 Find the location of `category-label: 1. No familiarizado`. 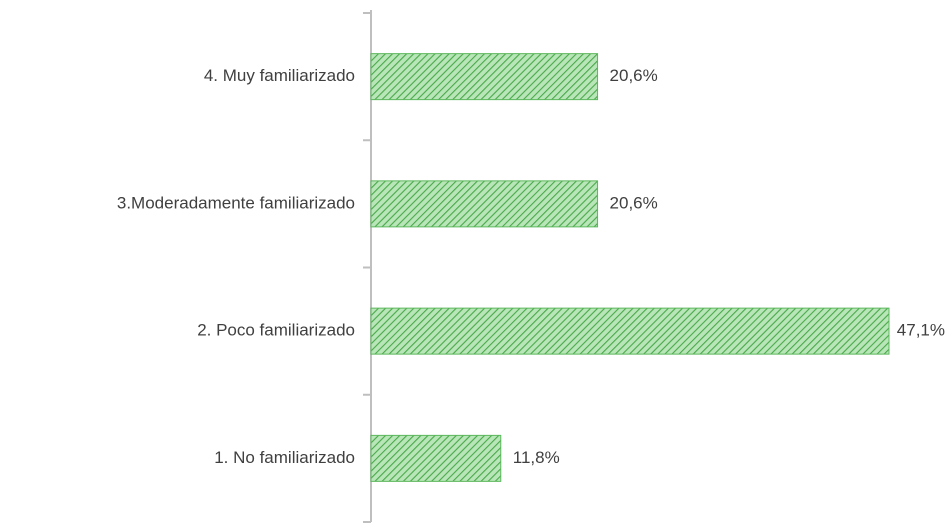

category-label: 1. No familiarizado is located at coordinates (284, 457).